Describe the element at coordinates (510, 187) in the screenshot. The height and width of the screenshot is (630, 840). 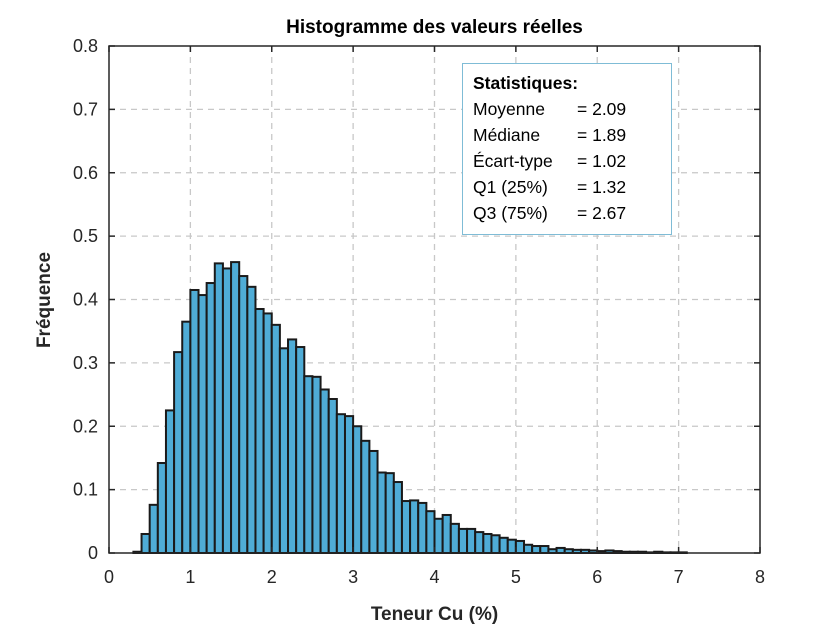
I see `stat-label: Q1 (25%)` at that location.